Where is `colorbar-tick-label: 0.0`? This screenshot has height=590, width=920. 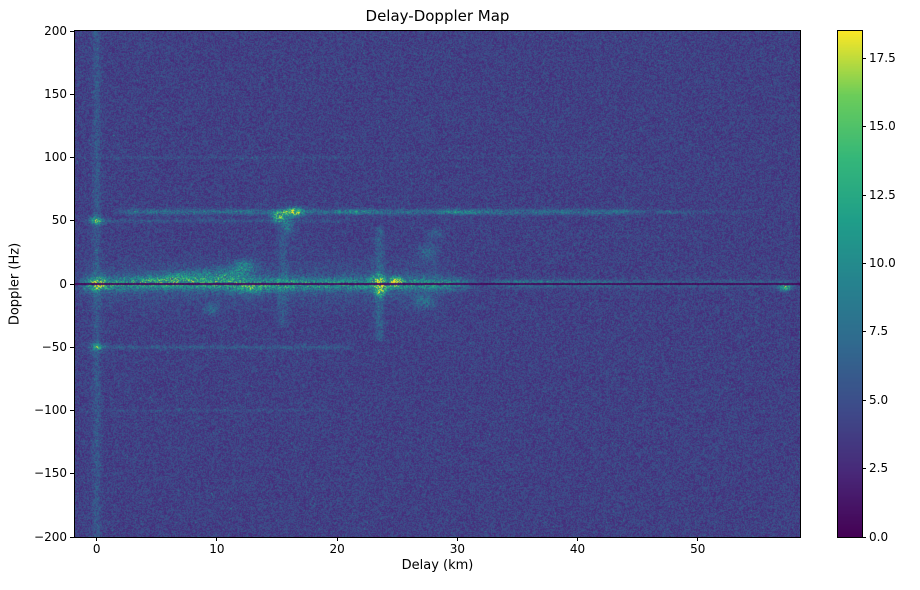
colorbar-tick-label: 0.0 is located at coordinates (879, 536).